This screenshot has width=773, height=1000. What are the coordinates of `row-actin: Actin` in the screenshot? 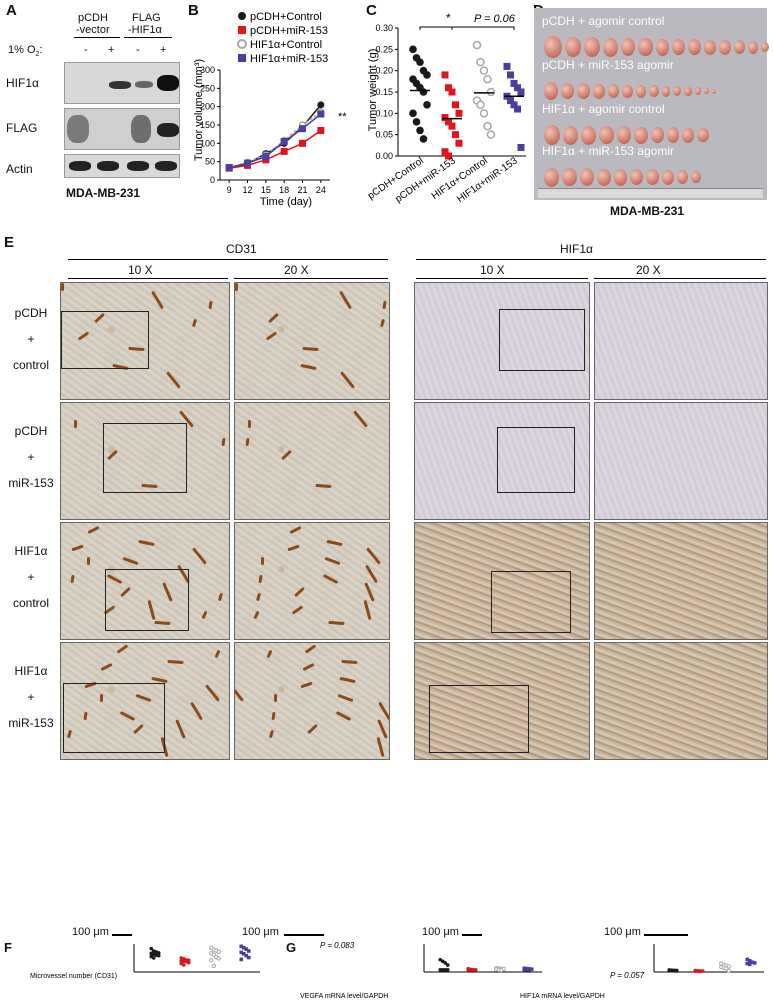 It's located at (19, 169).